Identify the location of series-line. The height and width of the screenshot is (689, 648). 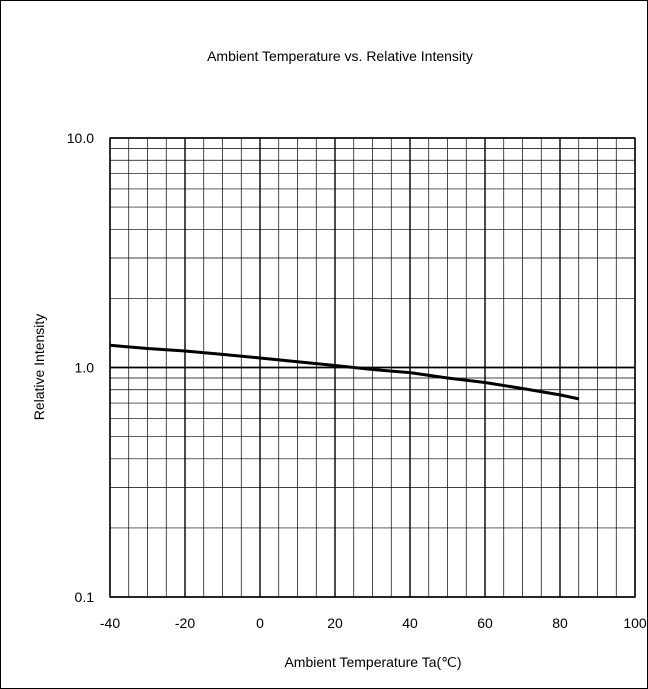
(344, 372).